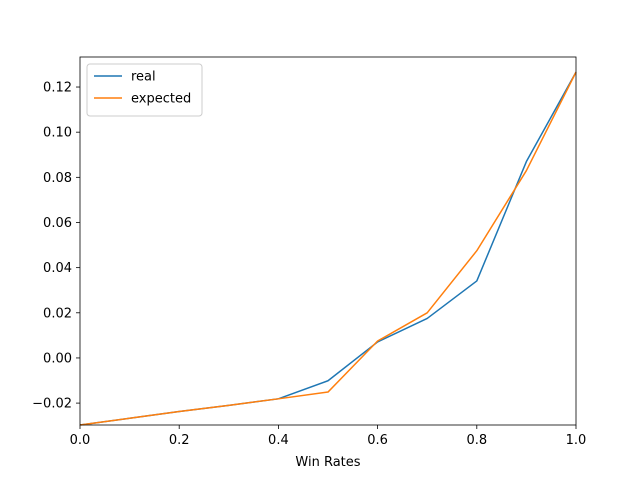 This screenshot has width=640, height=478. Describe the element at coordinates (179, 440) in the screenshot. I see `x-tick-label: 0.2` at that location.